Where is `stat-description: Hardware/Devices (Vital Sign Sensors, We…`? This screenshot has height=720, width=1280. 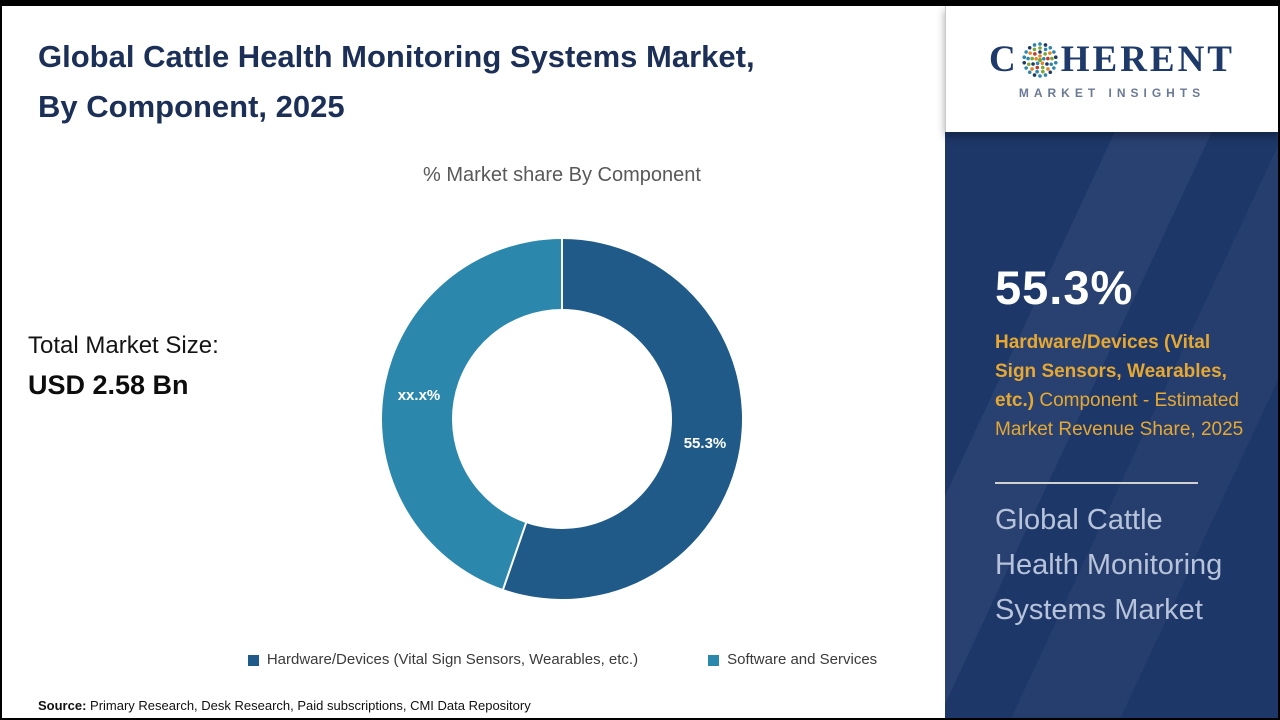 stat-description: Hardware/Devices (Vital Sign Sensors, We… is located at coordinates (1122, 386).